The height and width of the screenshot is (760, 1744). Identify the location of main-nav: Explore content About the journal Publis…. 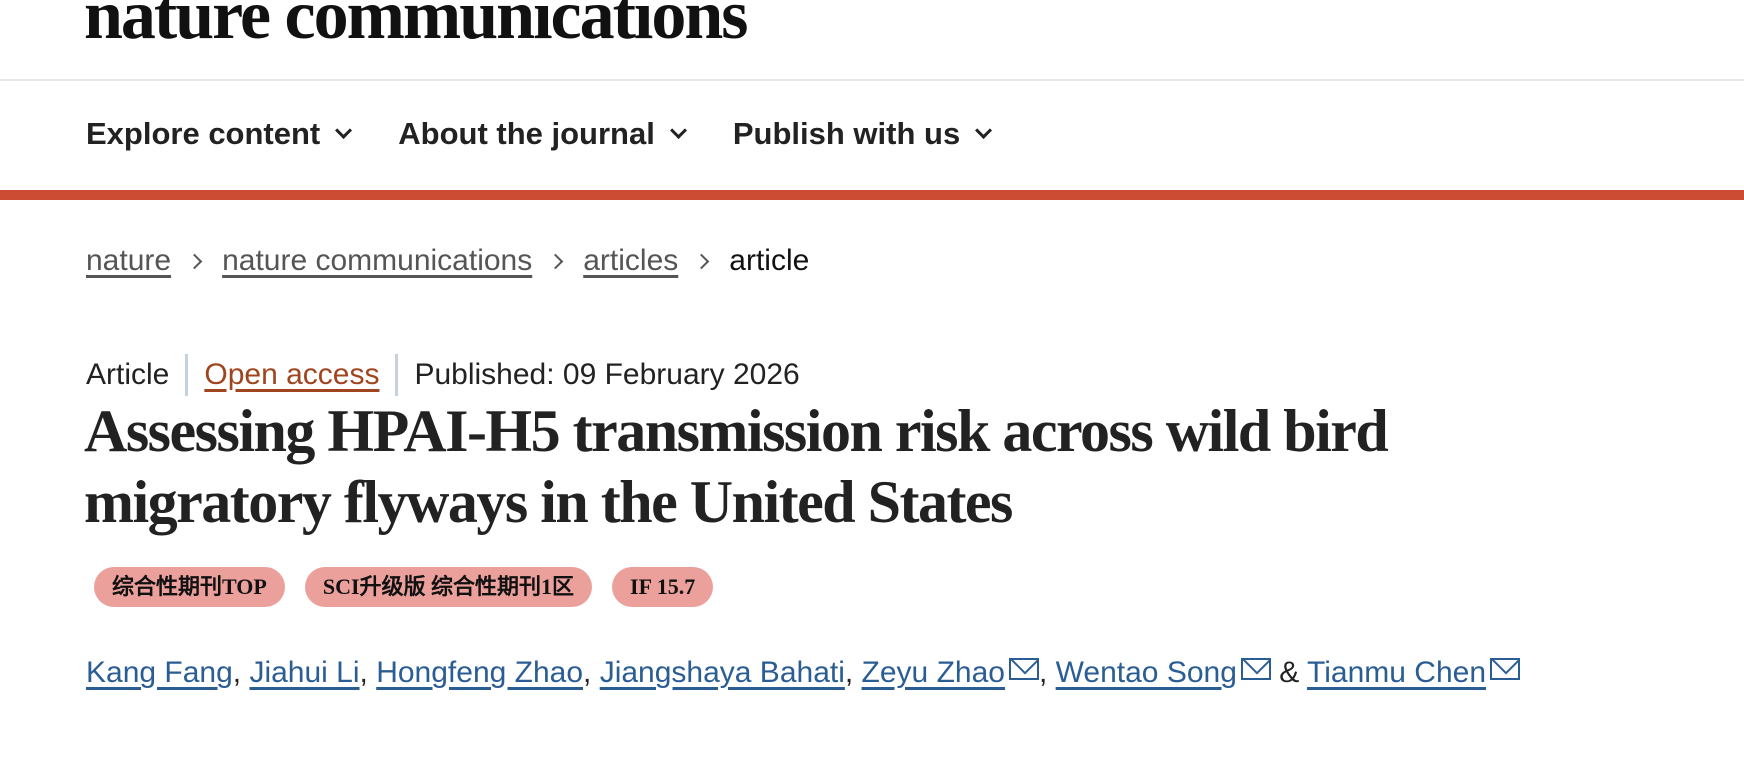
(539, 134).